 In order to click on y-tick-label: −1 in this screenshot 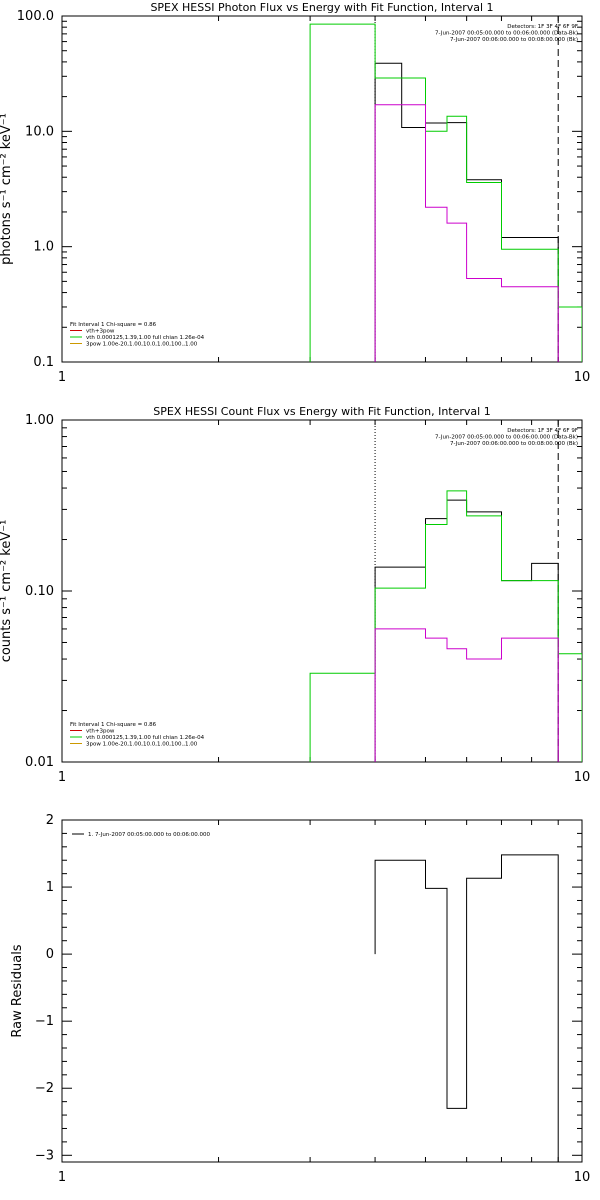, I will do `click(44, 1021)`.